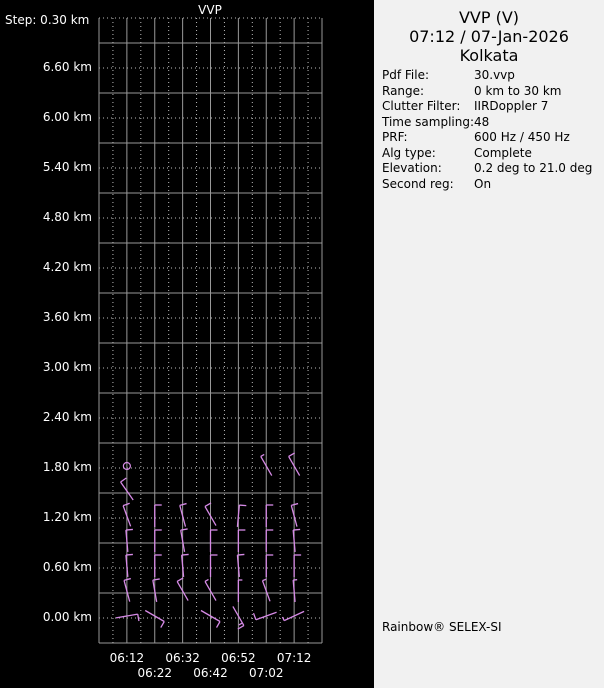  Describe the element at coordinates (533, 168) in the screenshot. I see `info-value: 0.2 deg to 21.0 deg` at that location.